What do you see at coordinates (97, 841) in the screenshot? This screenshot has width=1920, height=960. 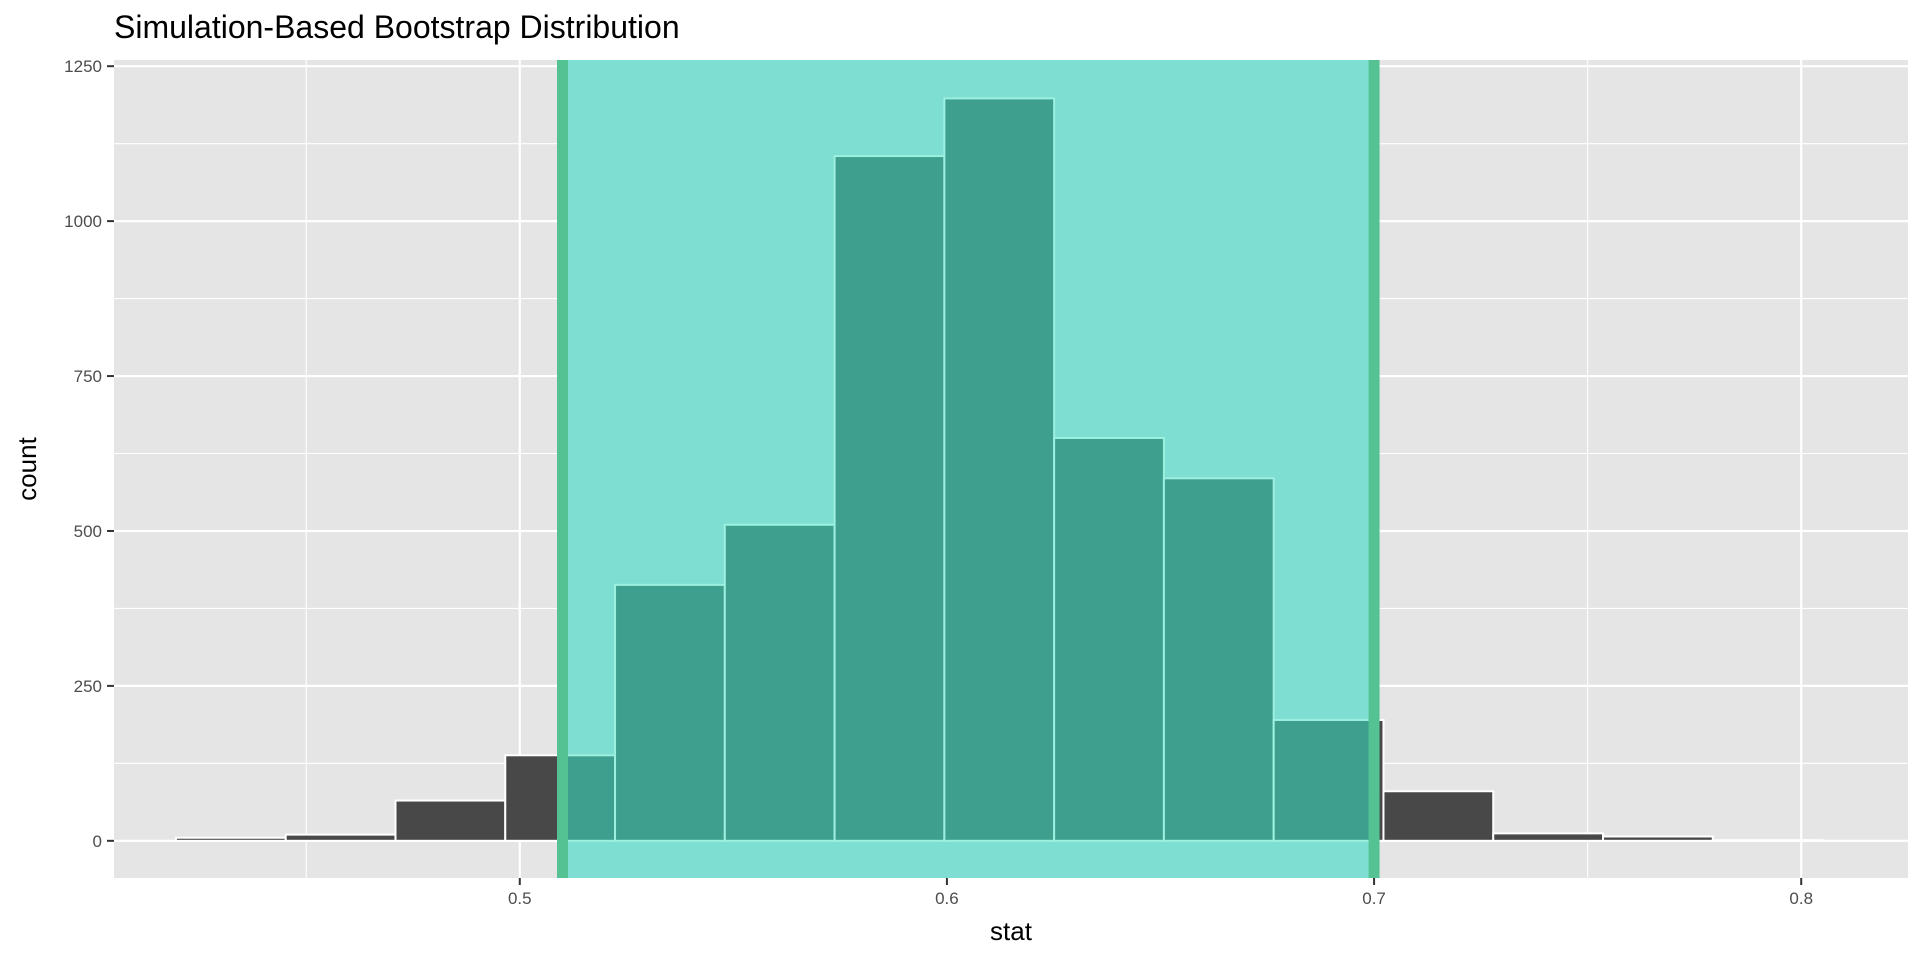 I see `y-tick-label: 0` at bounding box center [97, 841].